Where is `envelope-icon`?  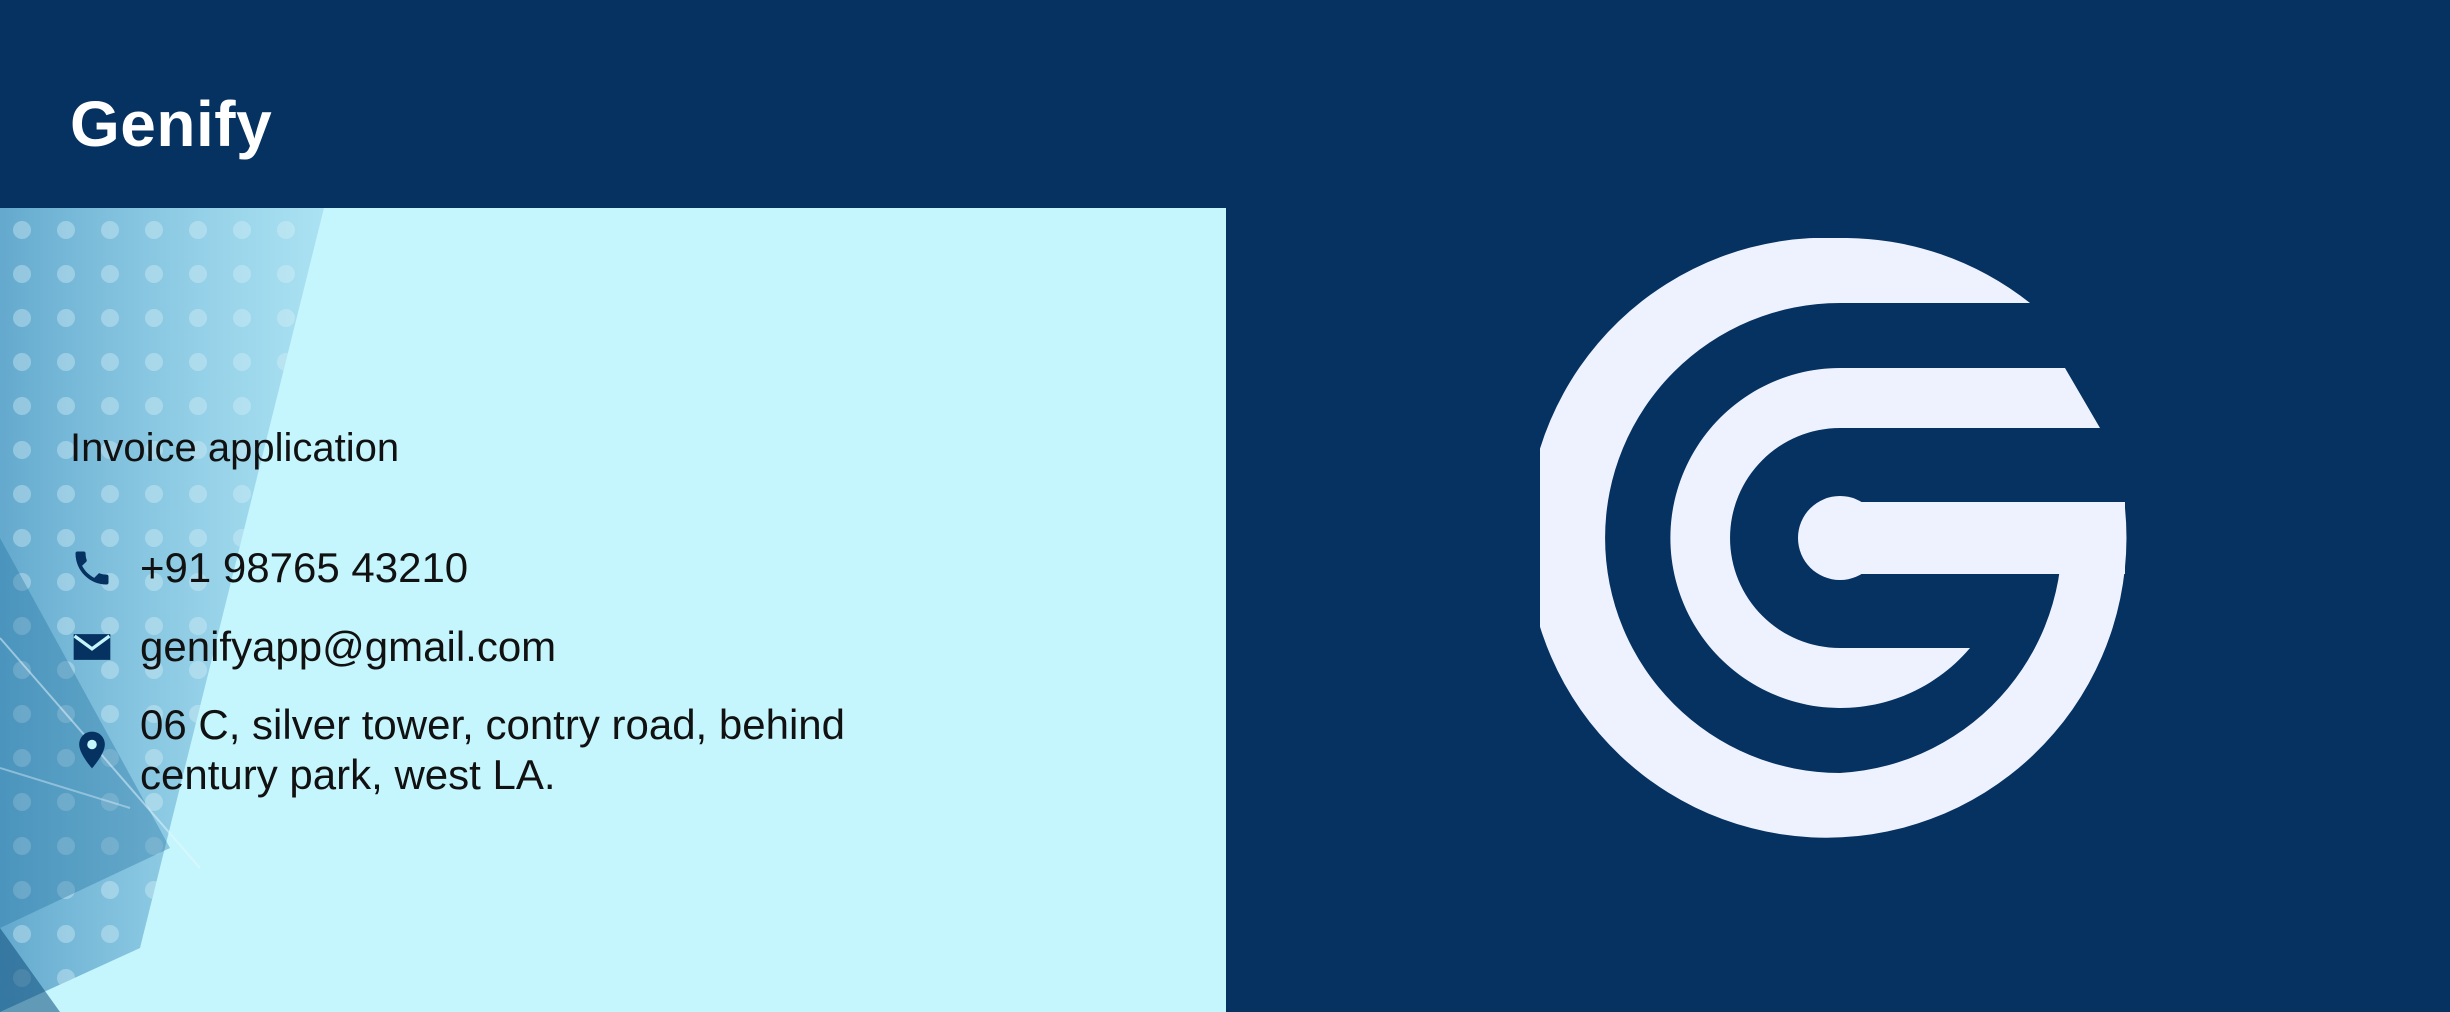
envelope-icon is located at coordinates (92, 647).